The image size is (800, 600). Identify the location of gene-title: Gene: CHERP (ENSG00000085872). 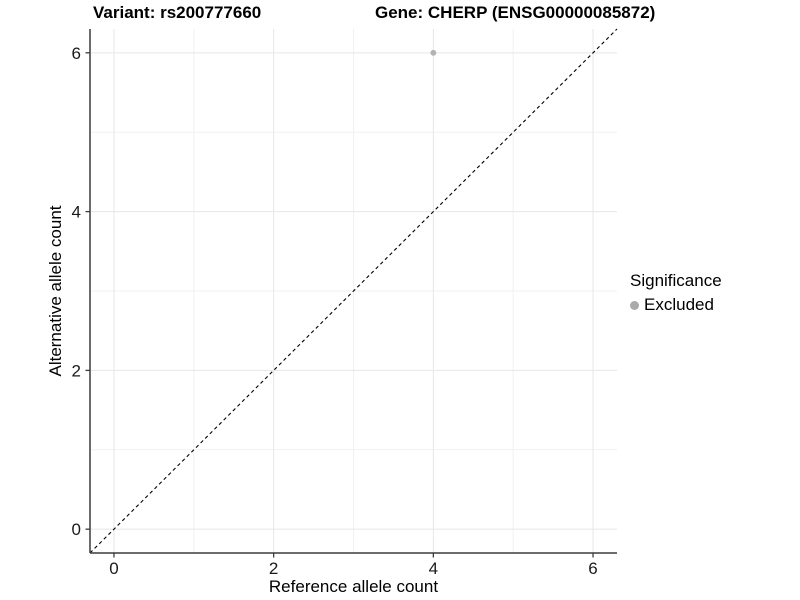
(515, 12).